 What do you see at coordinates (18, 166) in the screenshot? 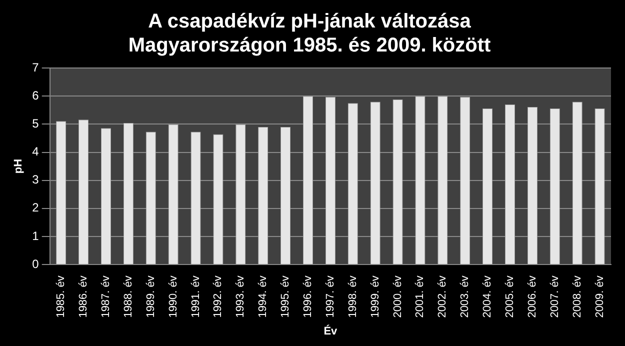
I see `y-axis-title: pH` at bounding box center [18, 166].